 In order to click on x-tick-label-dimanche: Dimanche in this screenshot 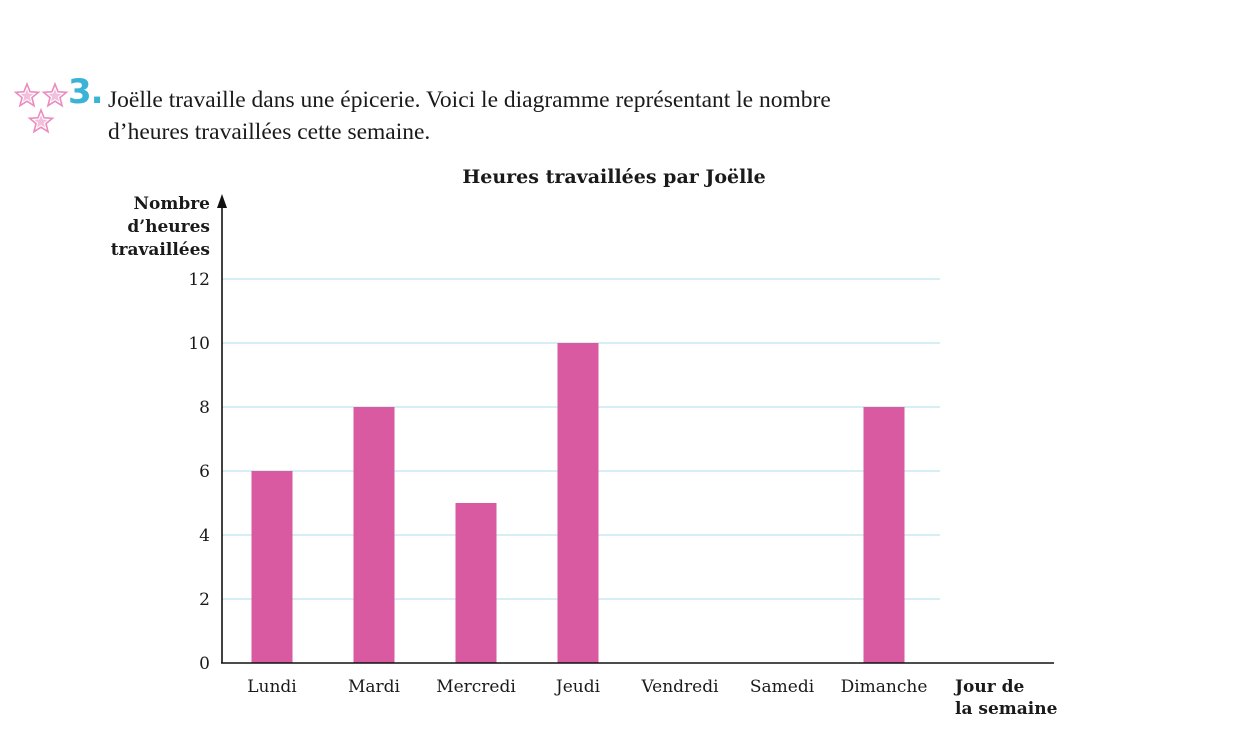, I will do `click(884, 687)`.